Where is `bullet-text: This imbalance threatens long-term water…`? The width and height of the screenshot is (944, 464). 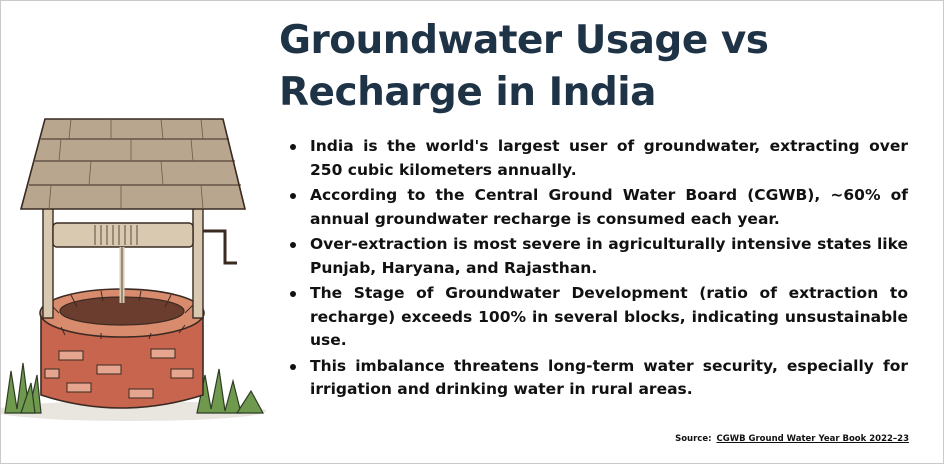
bullet-text: This imbalance threatens long-term water… is located at coordinates (609, 377).